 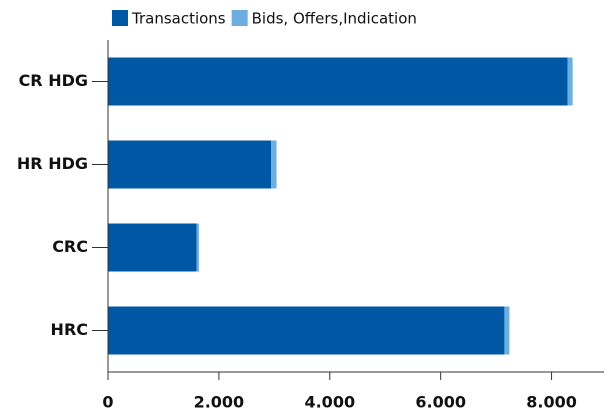 What do you see at coordinates (334, 19) in the screenshot?
I see `legend-label: Bids, Offers,Indication` at bounding box center [334, 19].